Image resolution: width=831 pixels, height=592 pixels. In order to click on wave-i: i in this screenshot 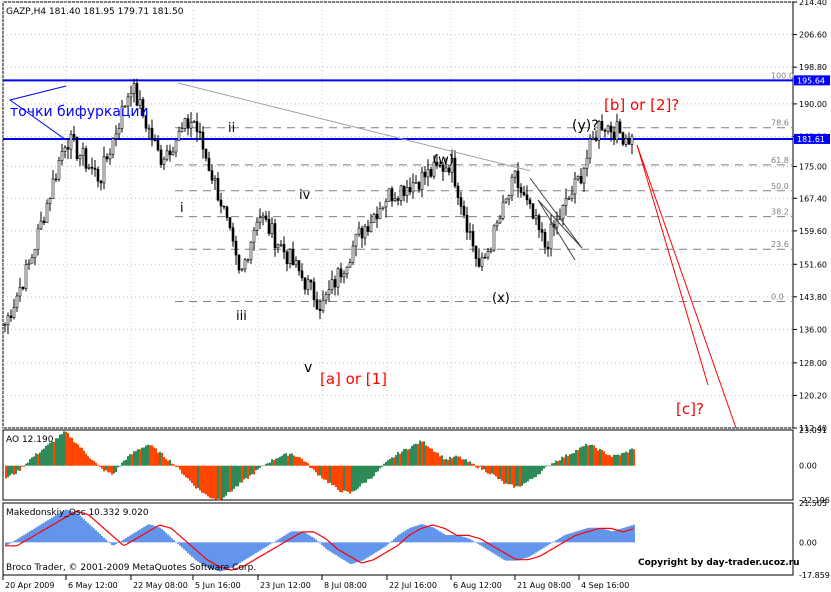, I will do `click(182, 208)`.